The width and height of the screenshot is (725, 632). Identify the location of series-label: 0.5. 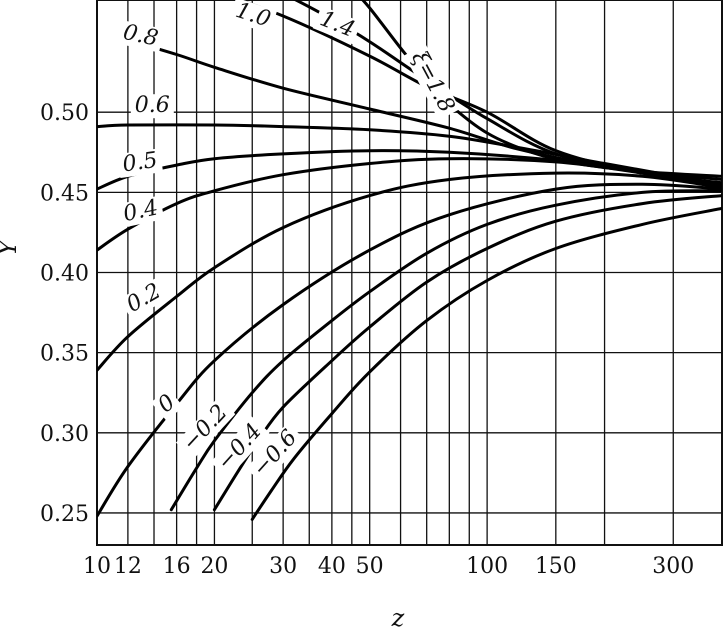
(140, 163).